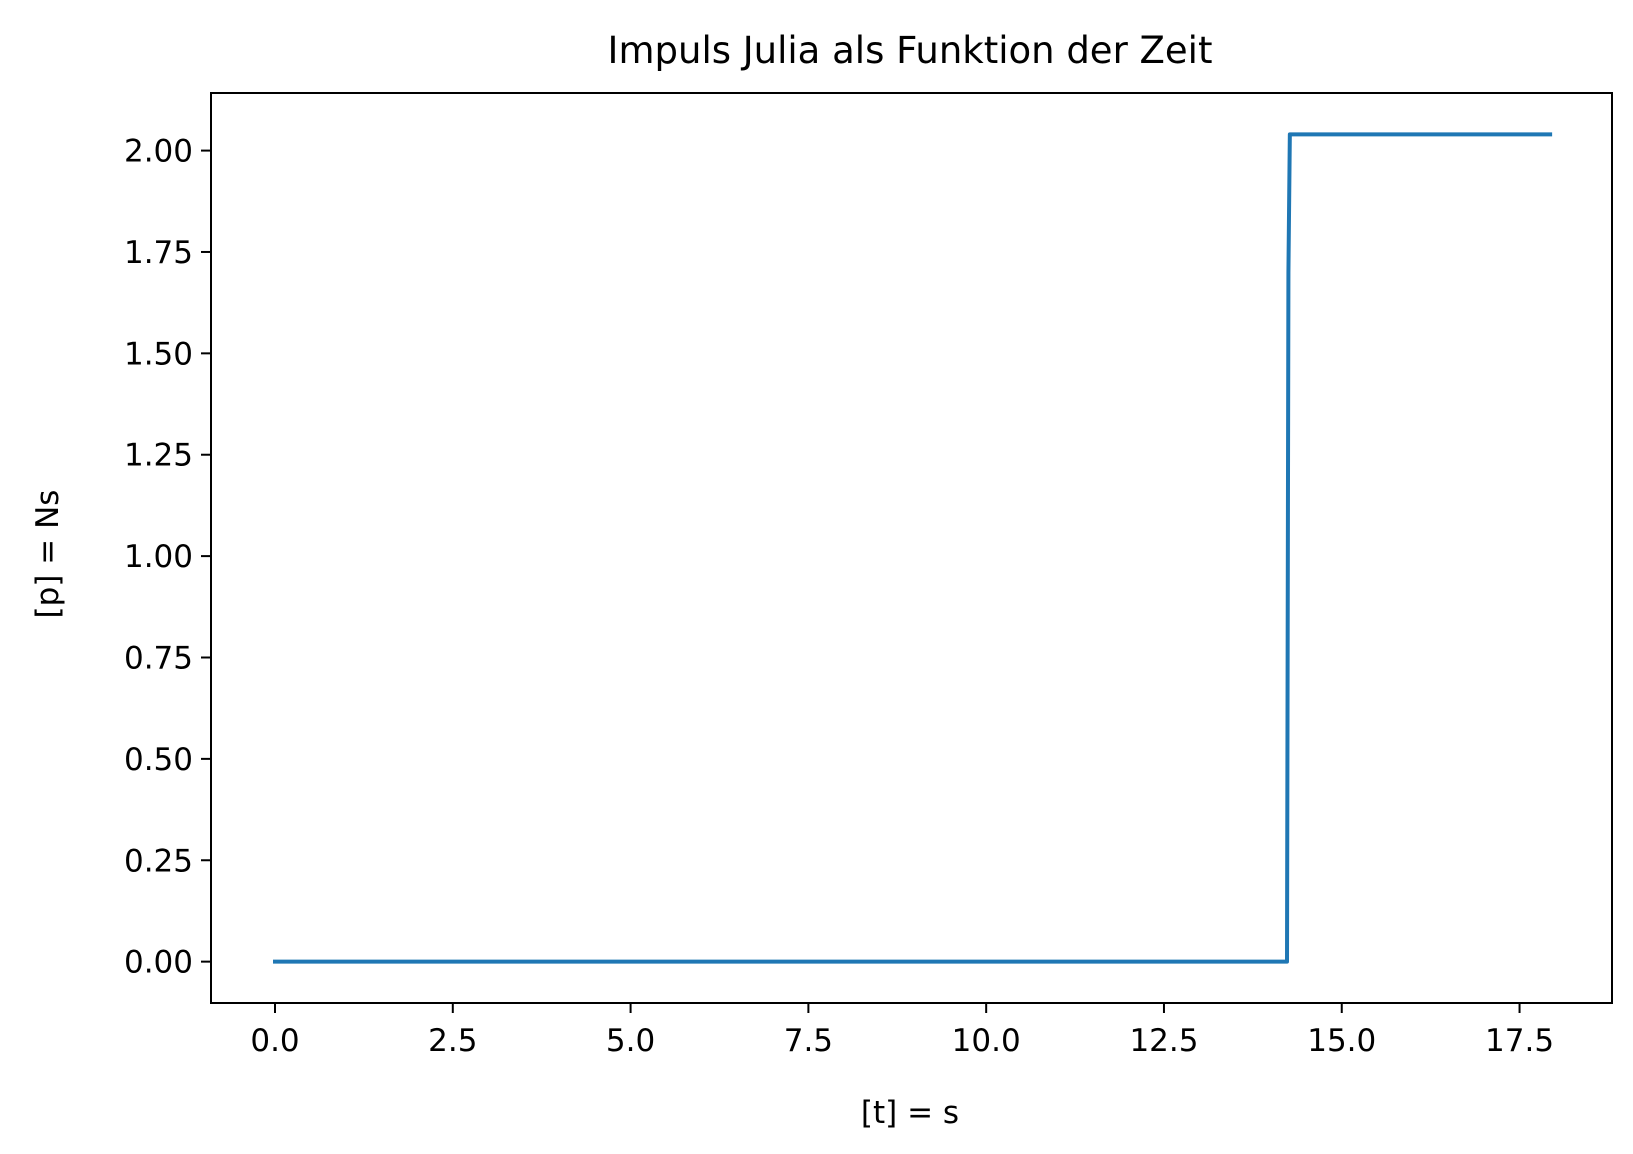 The height and width of the screenshot is (1154, 1633). I want to click on x-tick-label: 0.0, so click(274, 1041).